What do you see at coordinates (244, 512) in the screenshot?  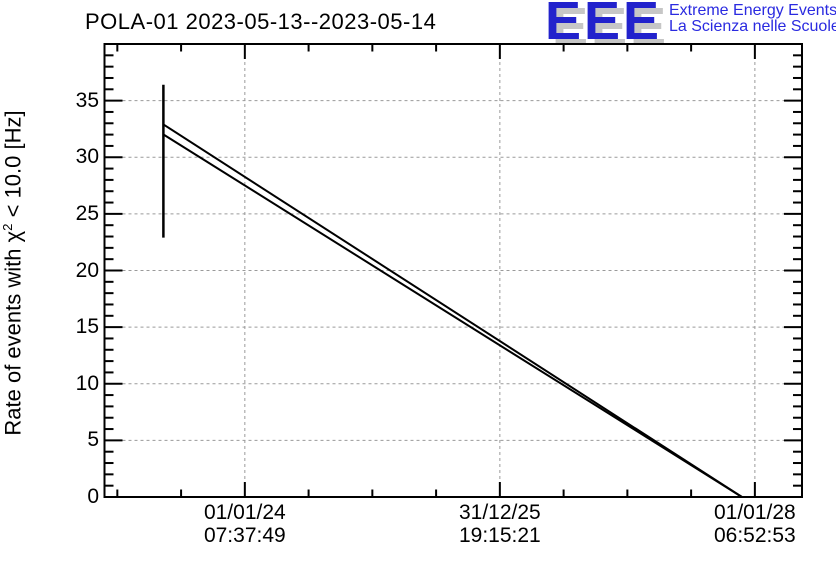 I see `x-tick-date: 01/01/24` at bounding box center [244, 512].